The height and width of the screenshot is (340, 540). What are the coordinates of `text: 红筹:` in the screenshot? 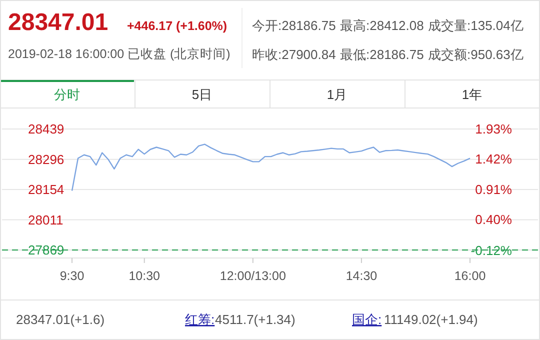 It's located at (200, 319).